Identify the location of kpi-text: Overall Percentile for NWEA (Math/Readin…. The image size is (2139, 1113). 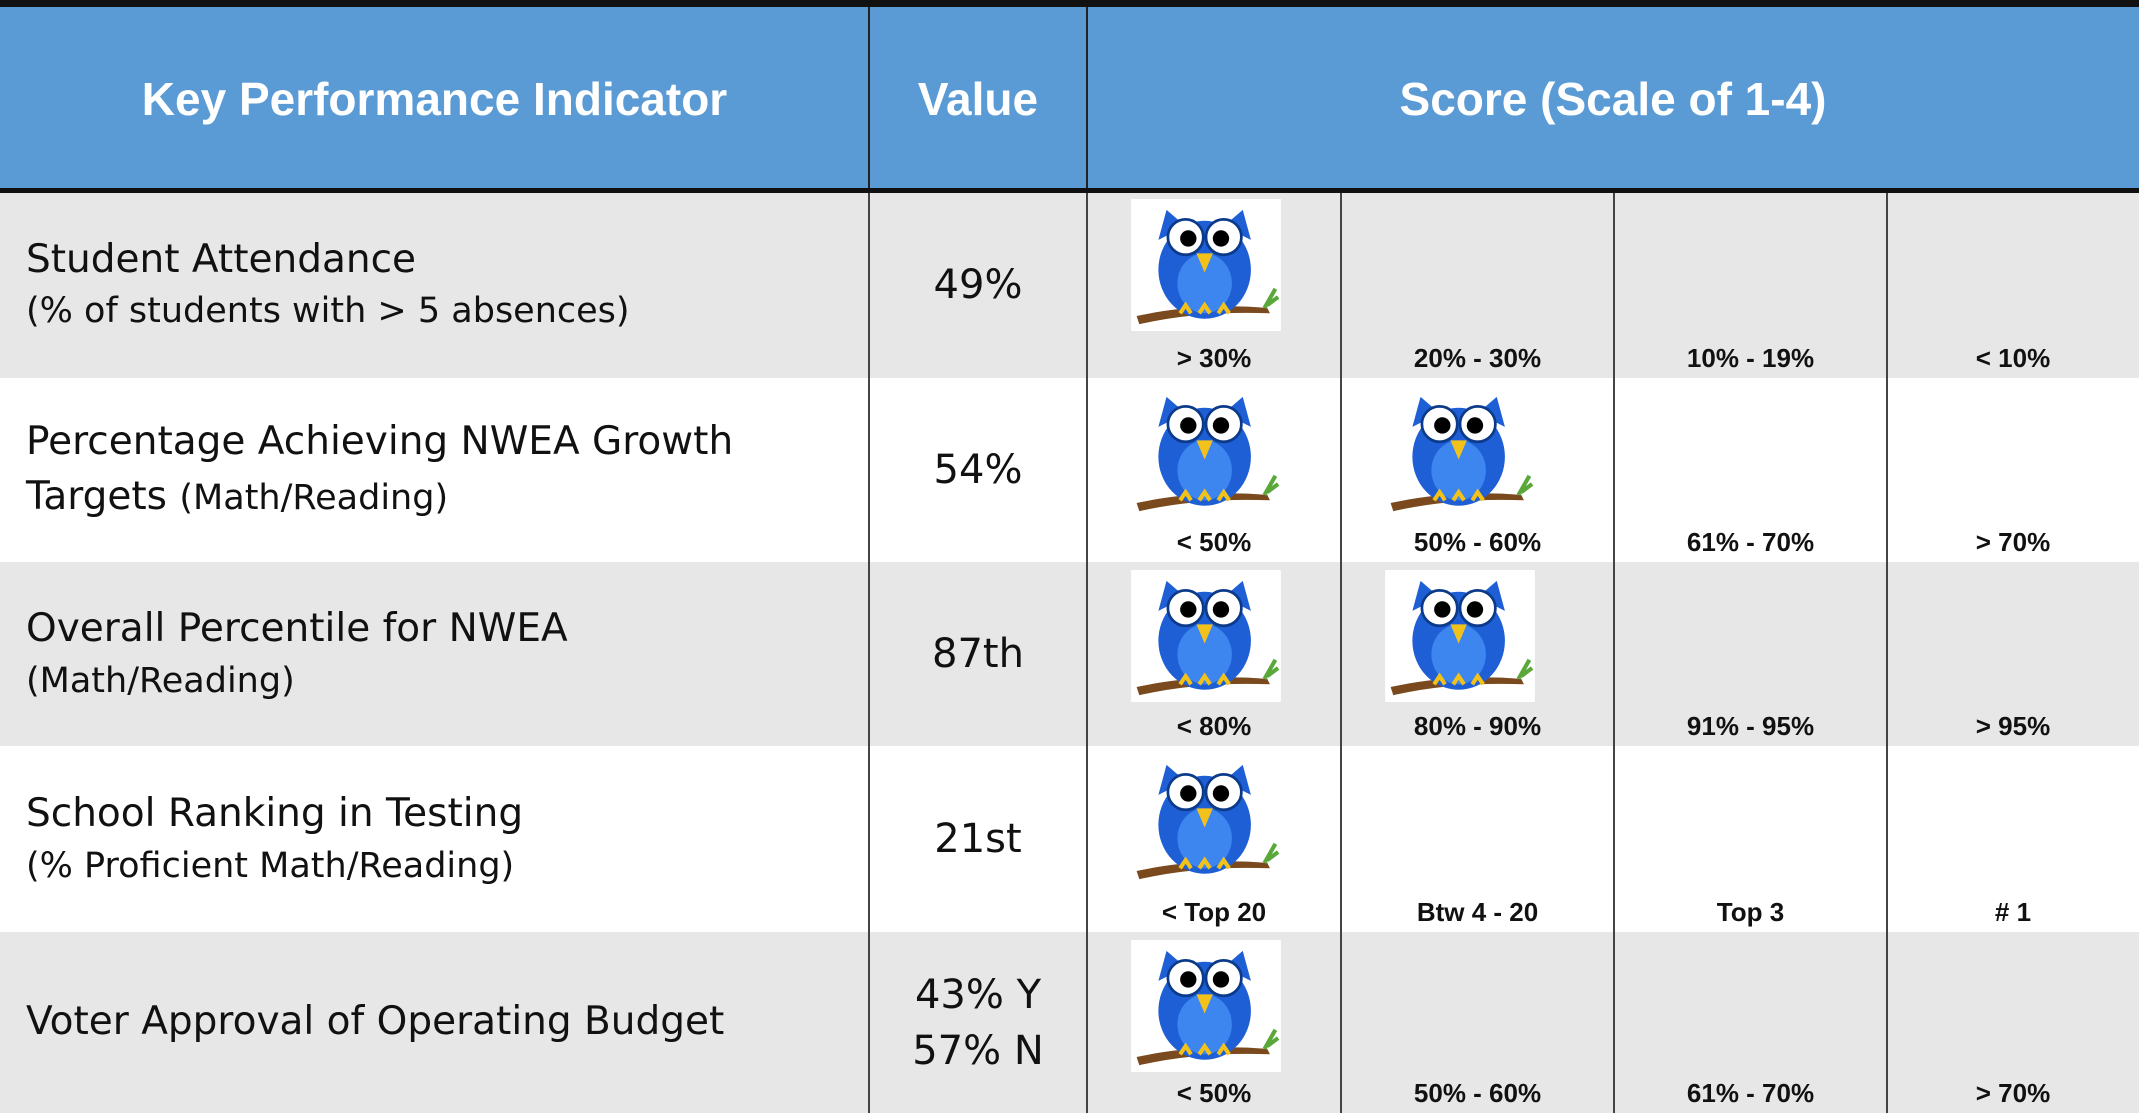
(447, 654).